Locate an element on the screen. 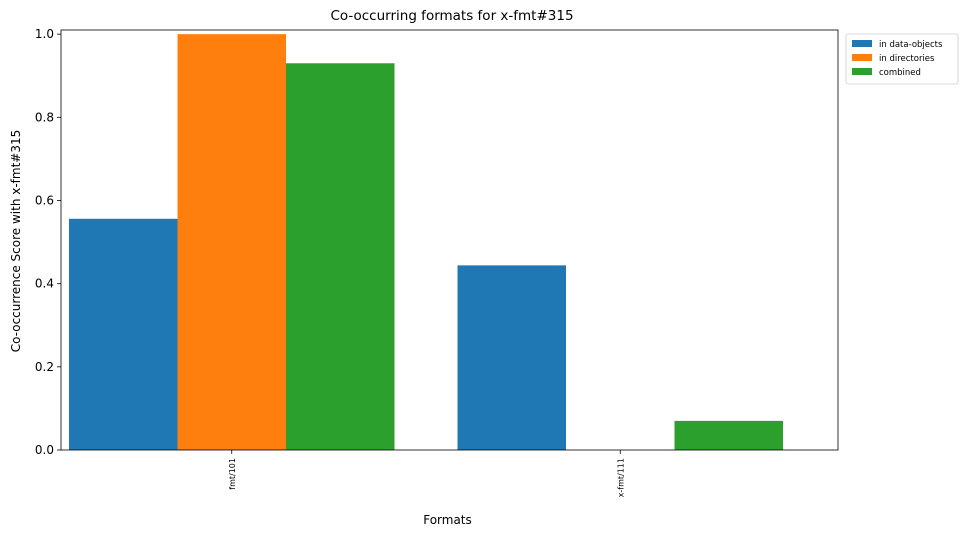 The height and width of the screenshot is (536, 966). legend-label: combined is located at coordinates (900, 73).